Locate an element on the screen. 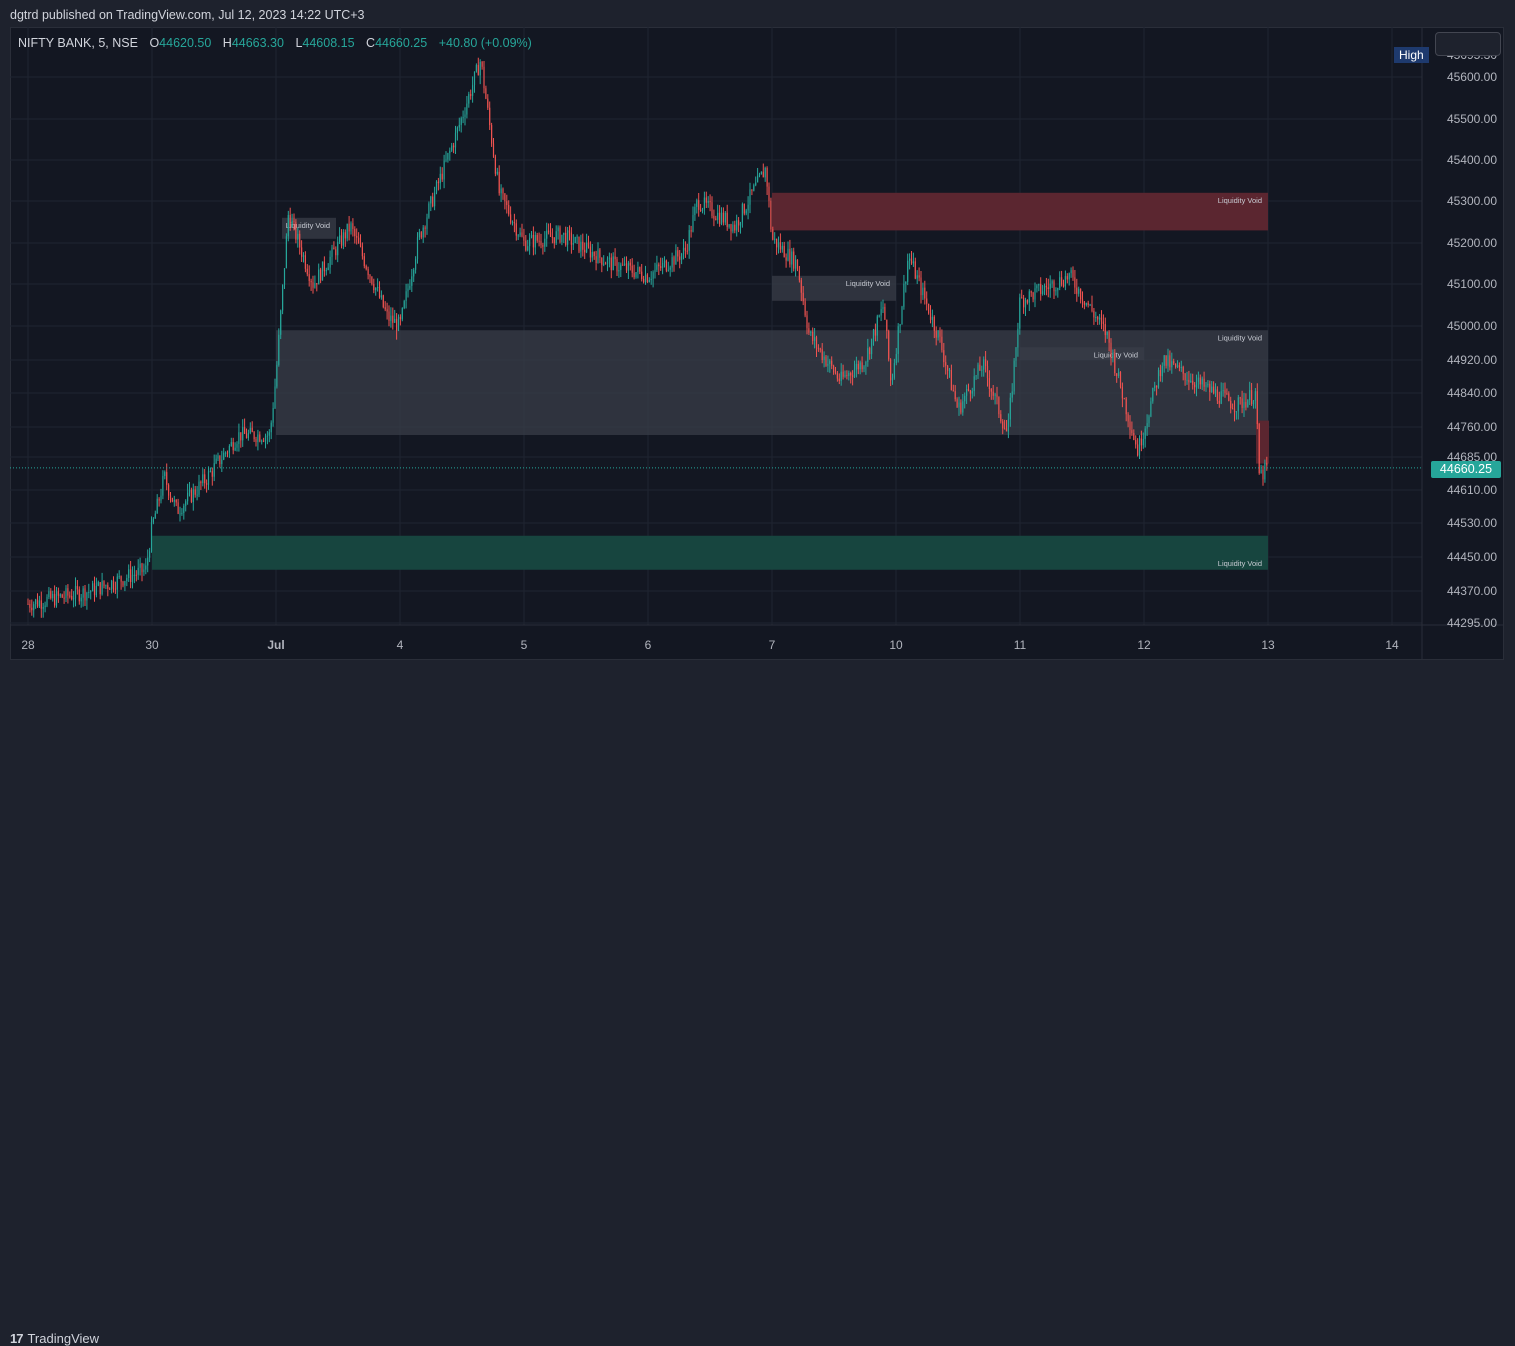 Image resolution: width=1515 pixels, height=1346 pixels. price-axis-label: 45500.00 is located at coordinates (1472, 119).